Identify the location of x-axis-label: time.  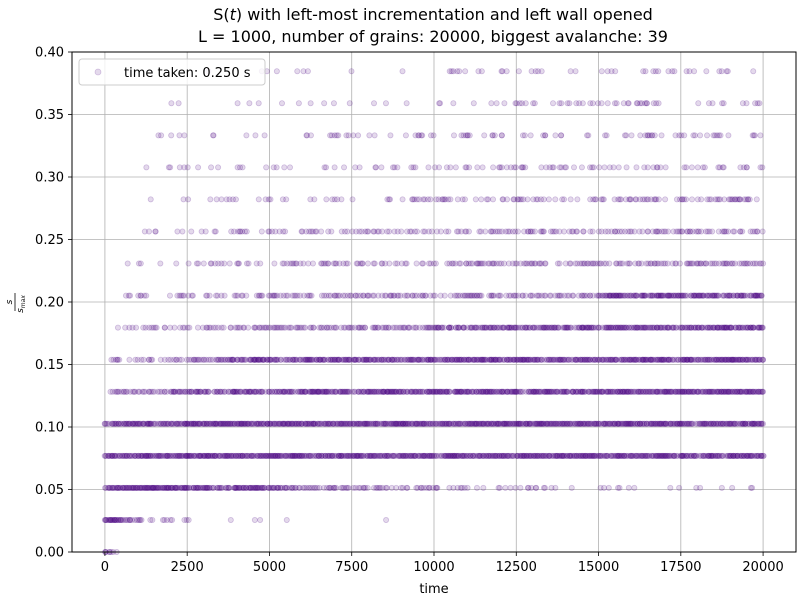
(433, 589).